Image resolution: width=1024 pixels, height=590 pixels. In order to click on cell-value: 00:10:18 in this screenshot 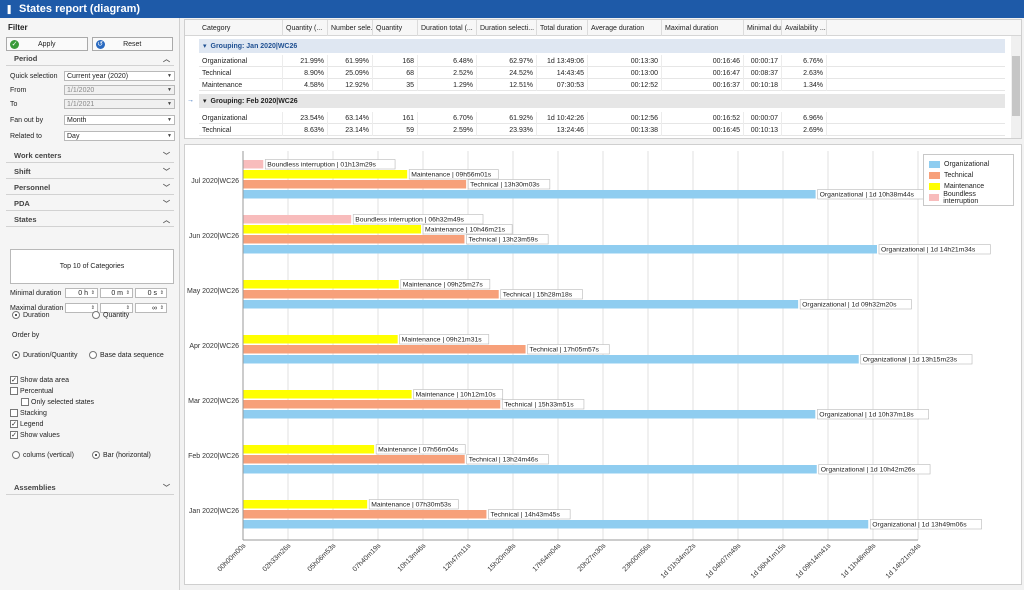, I will do `click(763, 85)`.